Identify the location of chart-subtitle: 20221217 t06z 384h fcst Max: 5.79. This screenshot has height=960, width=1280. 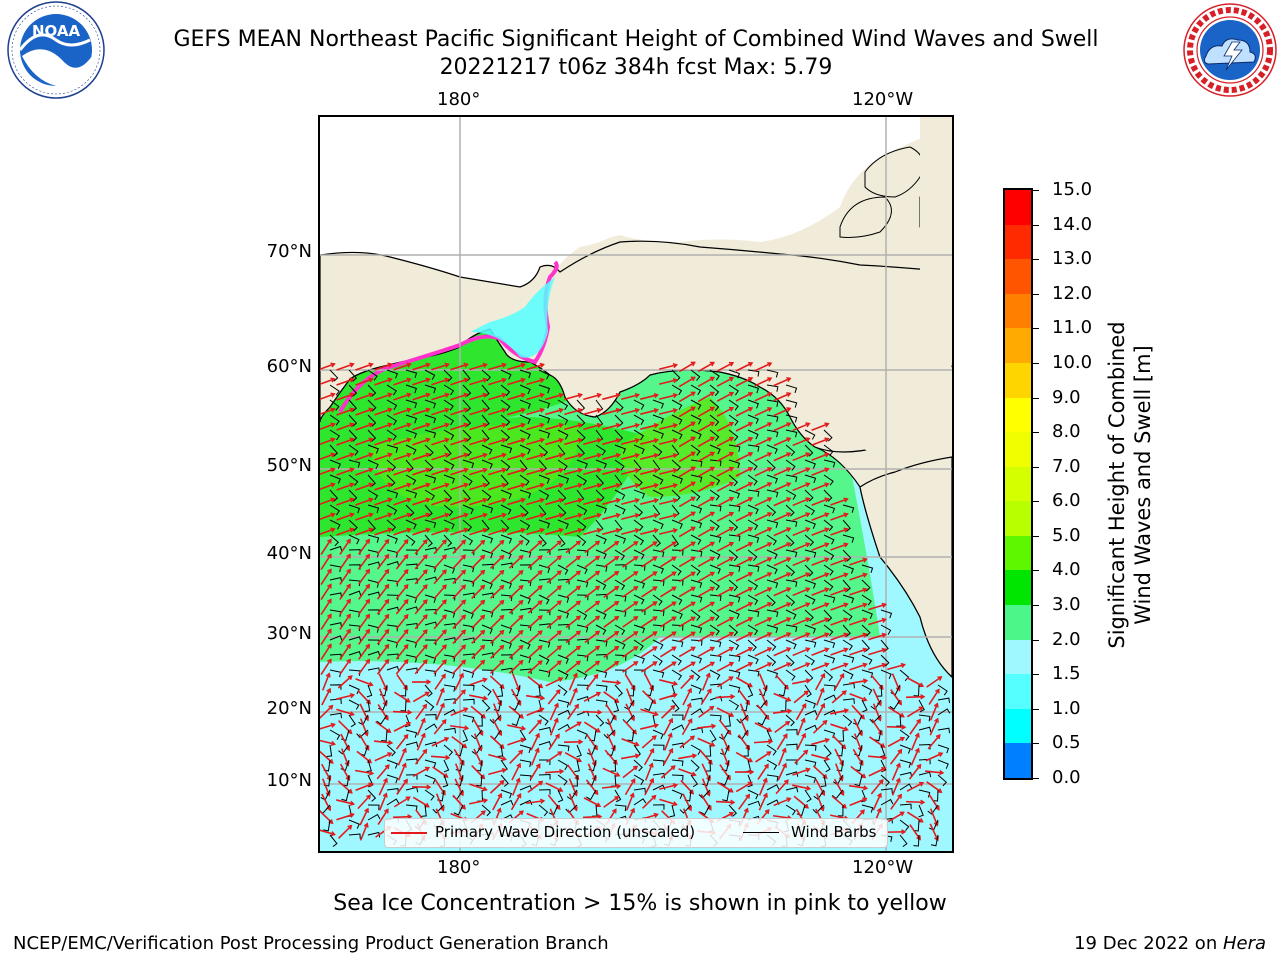
(636, 67).